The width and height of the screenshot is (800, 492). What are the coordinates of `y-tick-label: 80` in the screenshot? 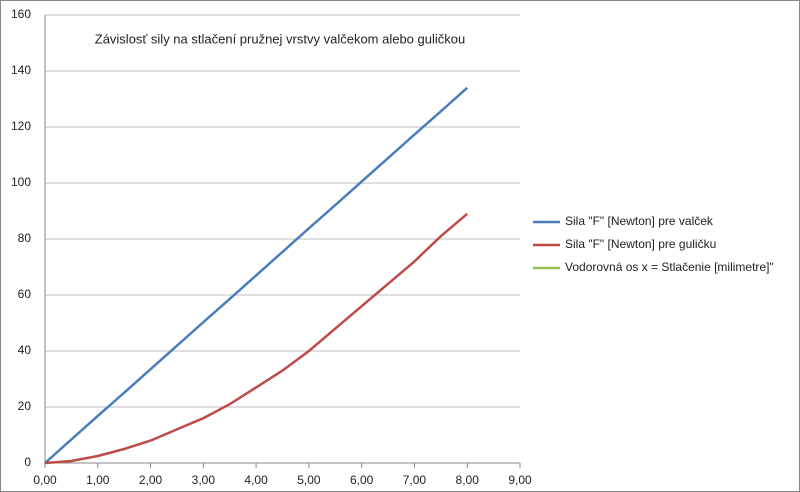 It's located at (25, 238).